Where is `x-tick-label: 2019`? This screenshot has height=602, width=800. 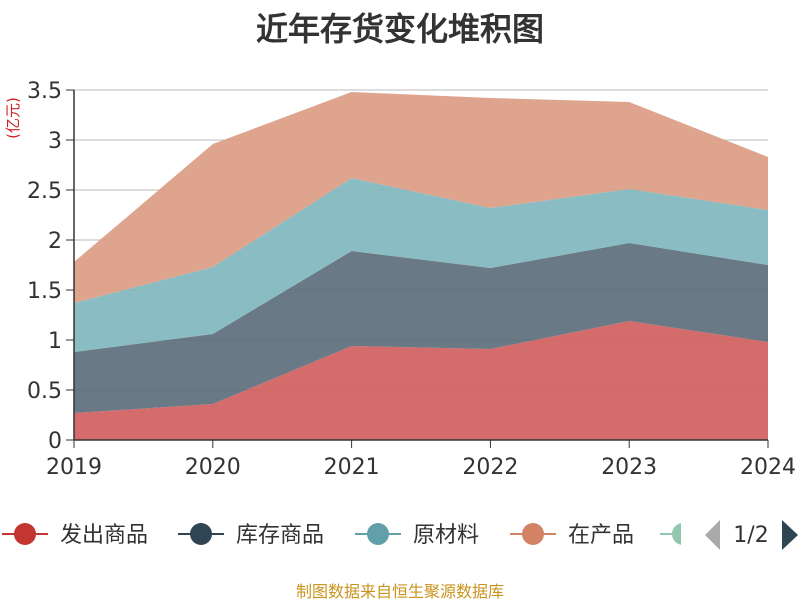
x-tick-label: 2019 is located at coordinates (74, 467).